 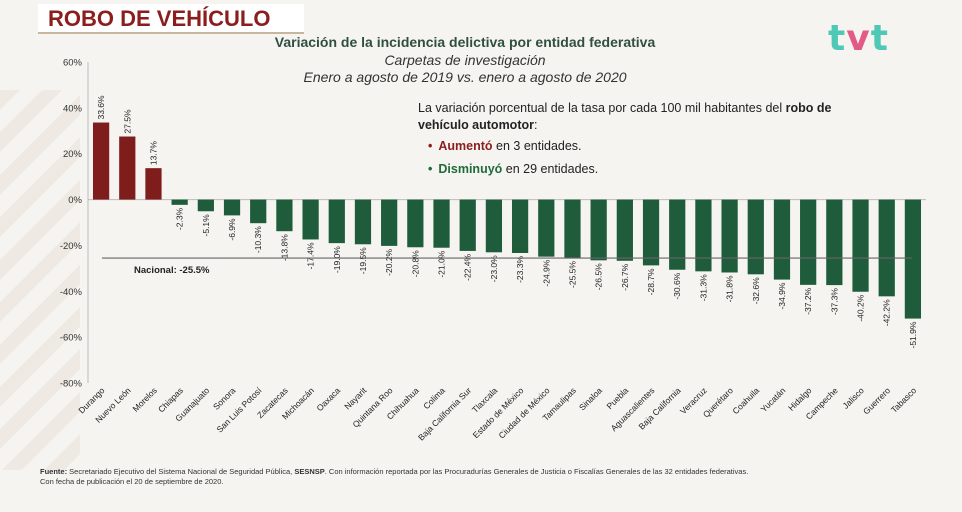 I want to click on x-tick-label: Oaxaca, so click(x=328, y=399).